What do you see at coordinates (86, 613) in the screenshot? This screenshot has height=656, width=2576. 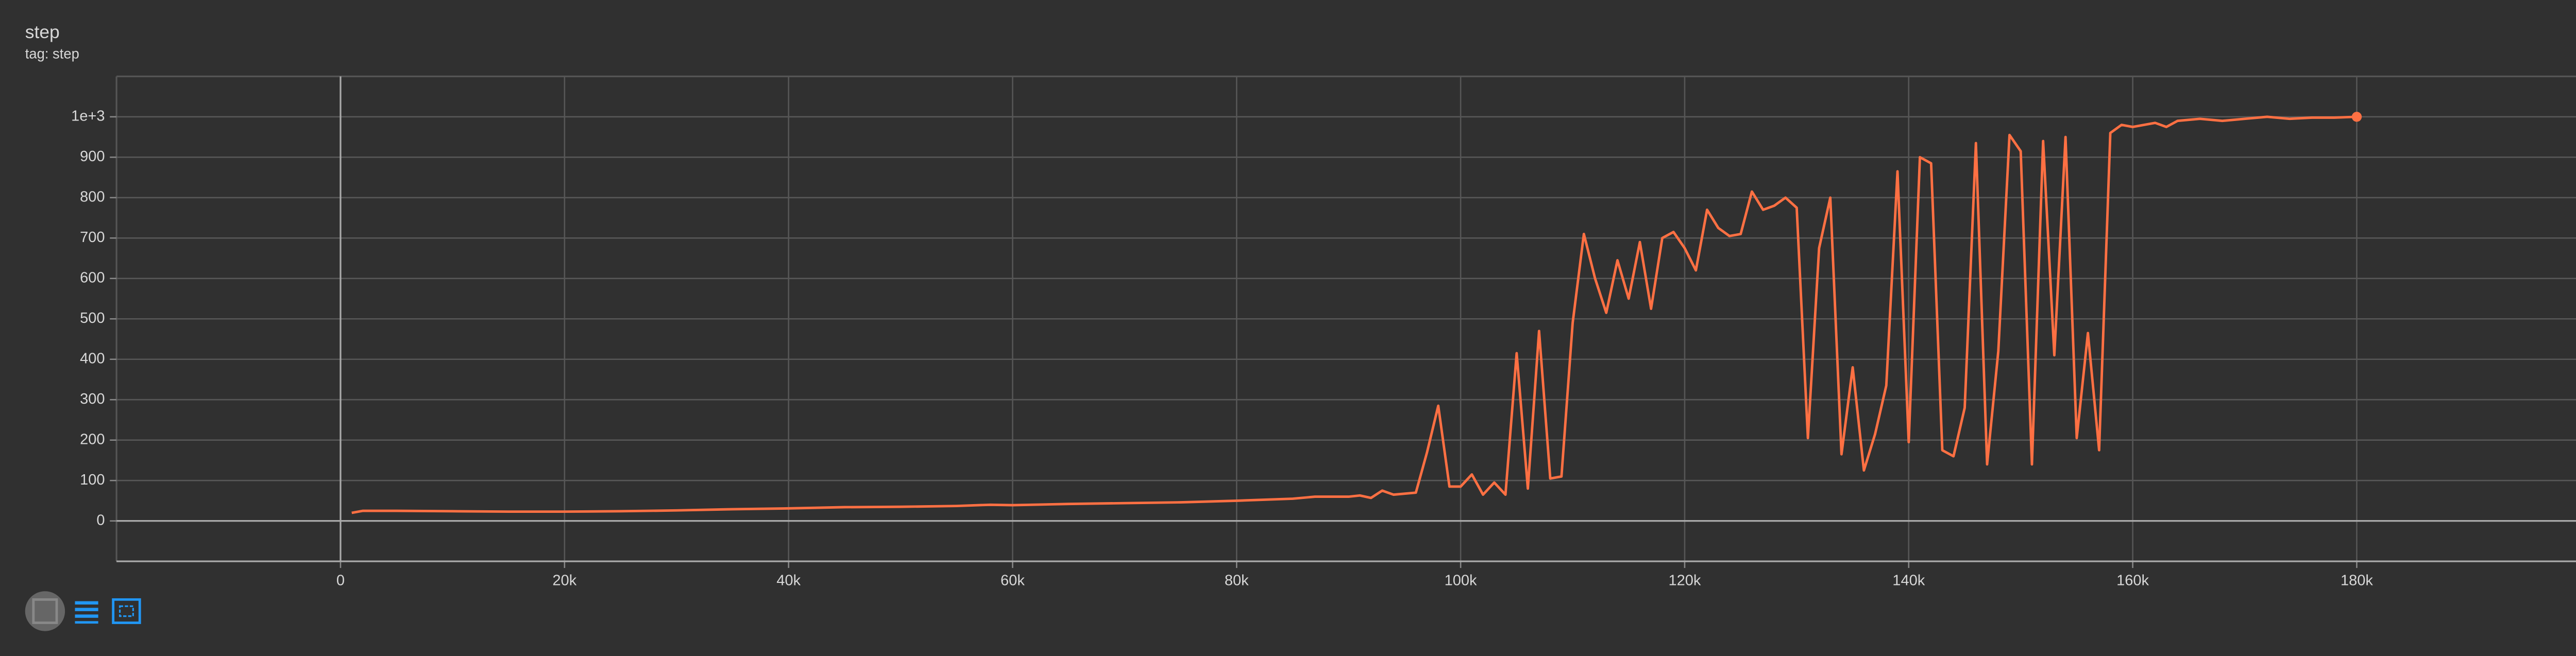 I see `log-scale-button` at bounding box center [86, 613].